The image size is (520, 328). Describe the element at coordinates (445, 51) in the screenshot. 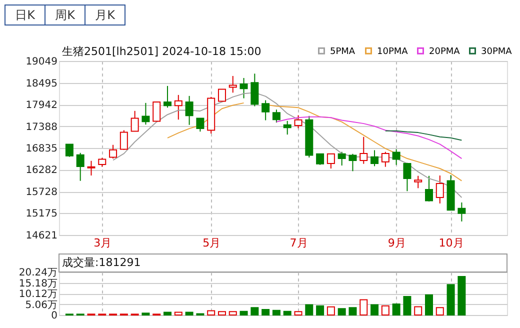

I see `legend-label: 20PMA` at that location.